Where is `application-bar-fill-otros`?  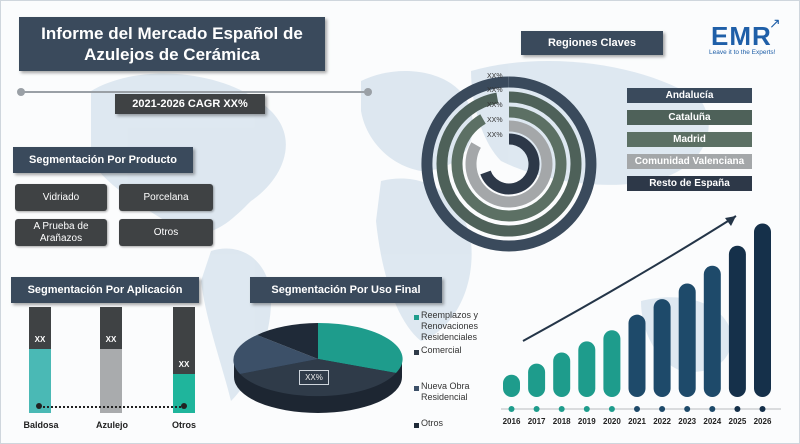
application-bar-fill-otros is located at coordinates (184, 393).